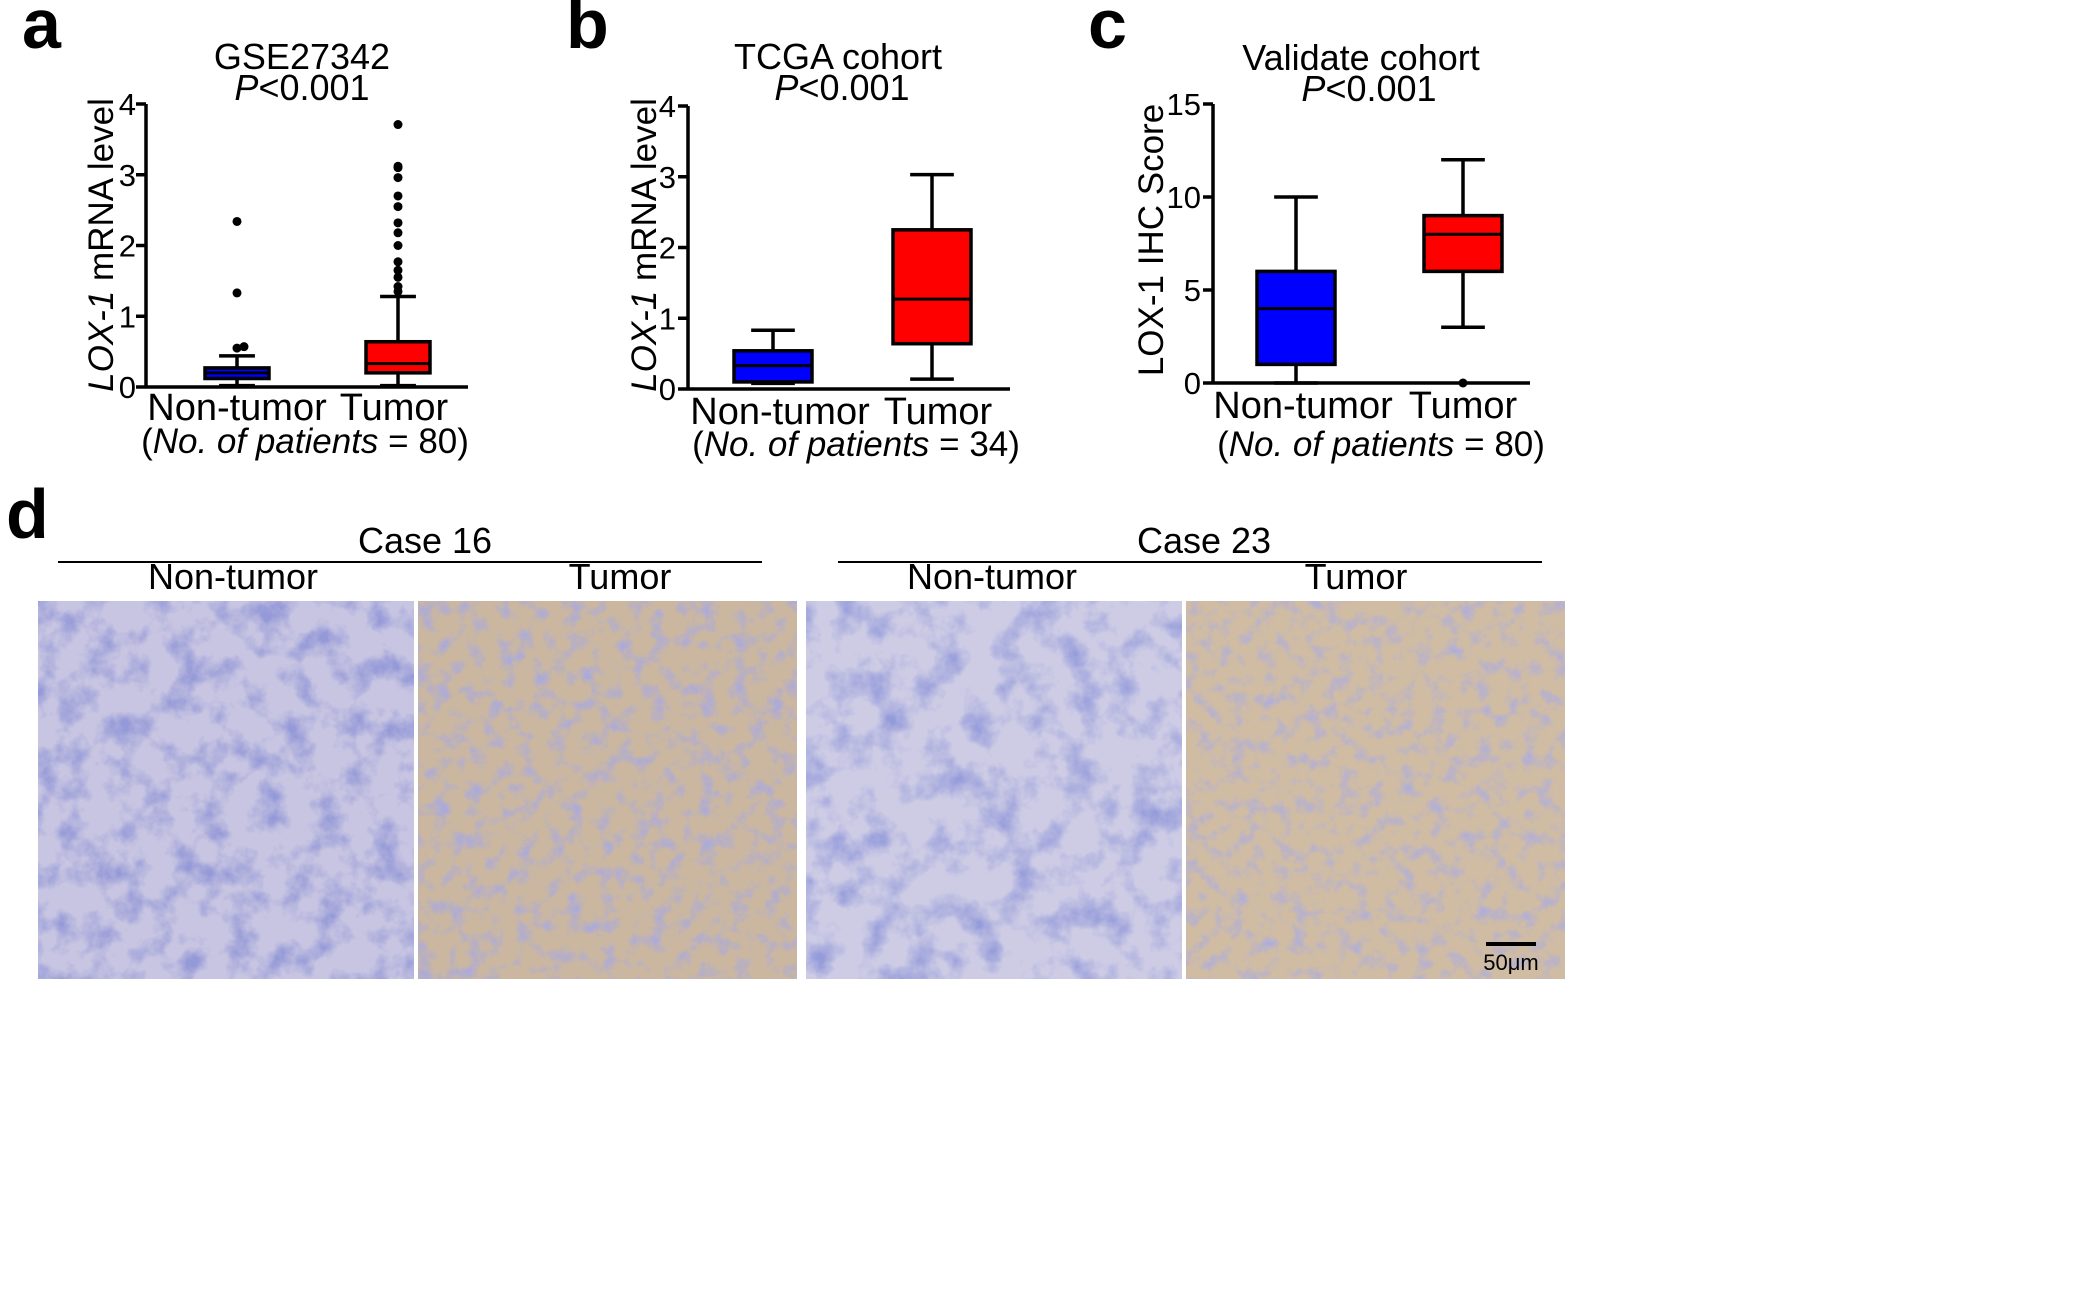  Describe the element at coordinates (667, 177) in the screenshot. I see `panel-b-ytick-label-3: 3` at that location.